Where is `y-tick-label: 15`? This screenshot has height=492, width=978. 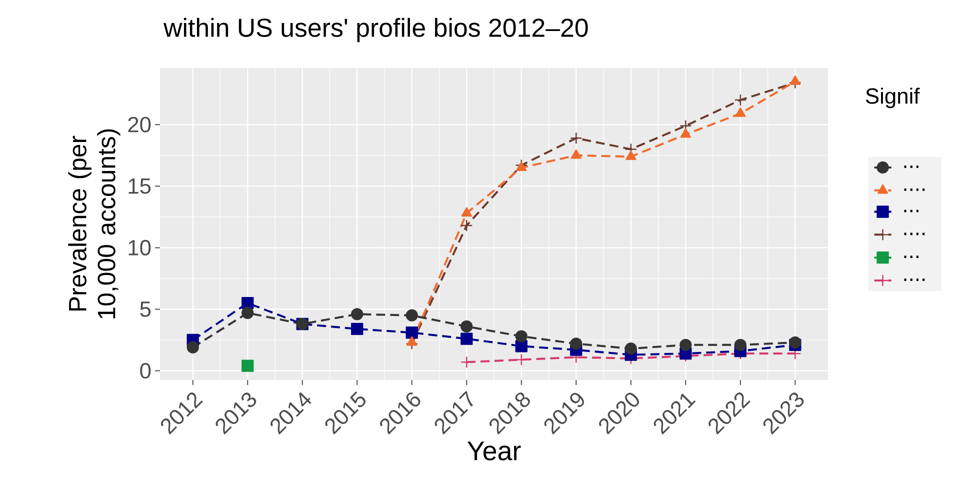
y-tick-label: 15 is located at coordinates (139, 186).